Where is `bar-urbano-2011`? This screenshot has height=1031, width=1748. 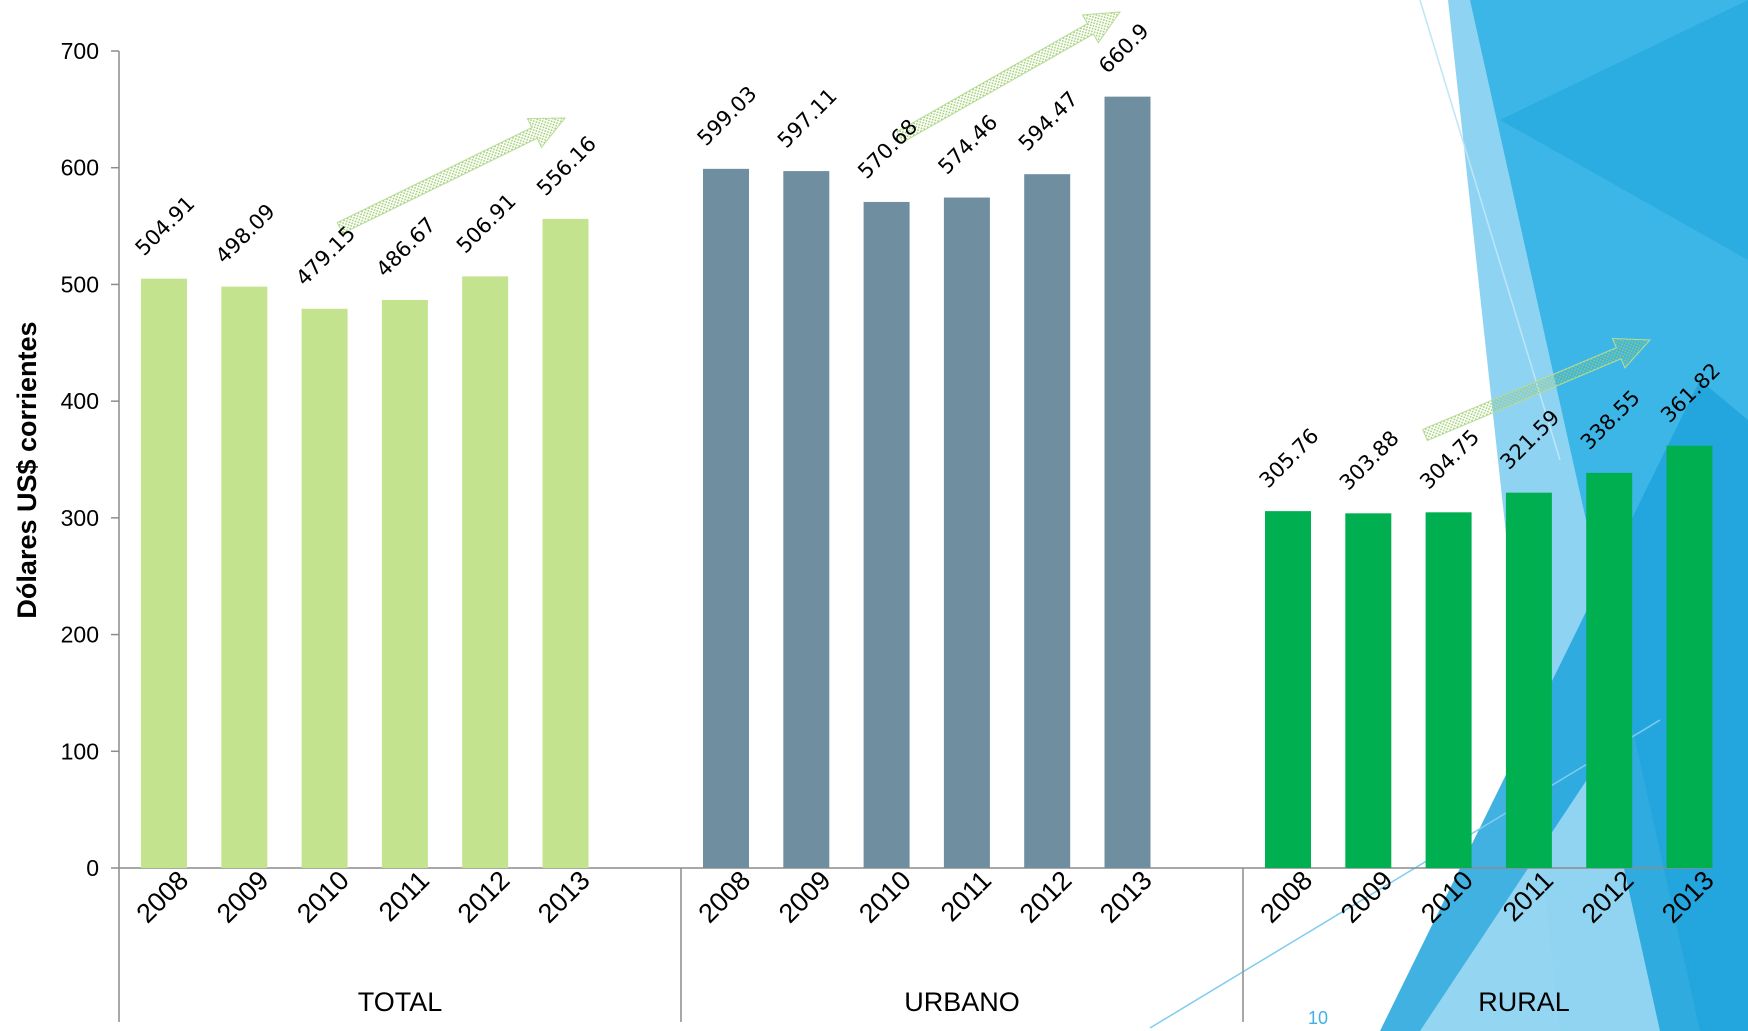 bar-urbano-2011 is located at coordinates (966, 532).